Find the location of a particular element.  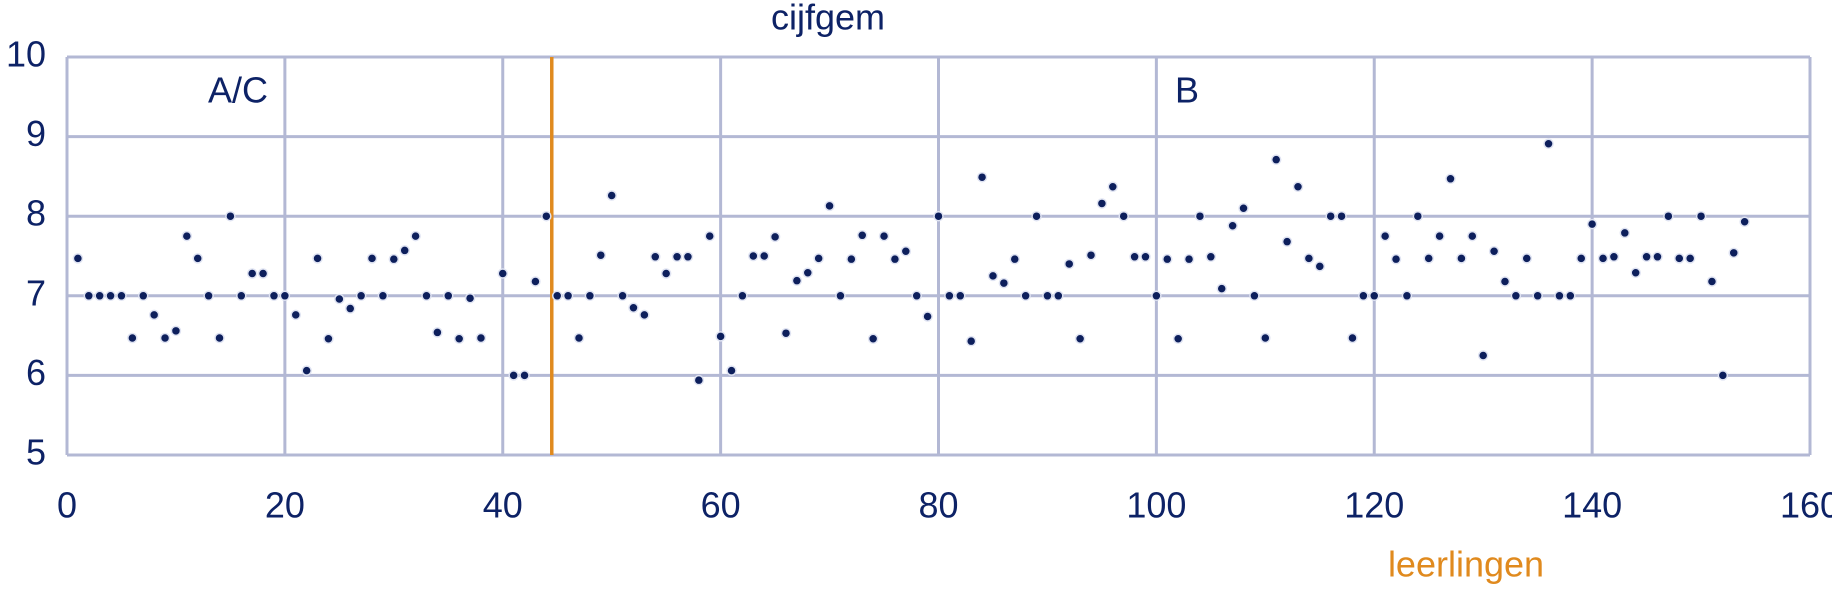

x-tick-label: 0 is located at coordinates (67, 505).